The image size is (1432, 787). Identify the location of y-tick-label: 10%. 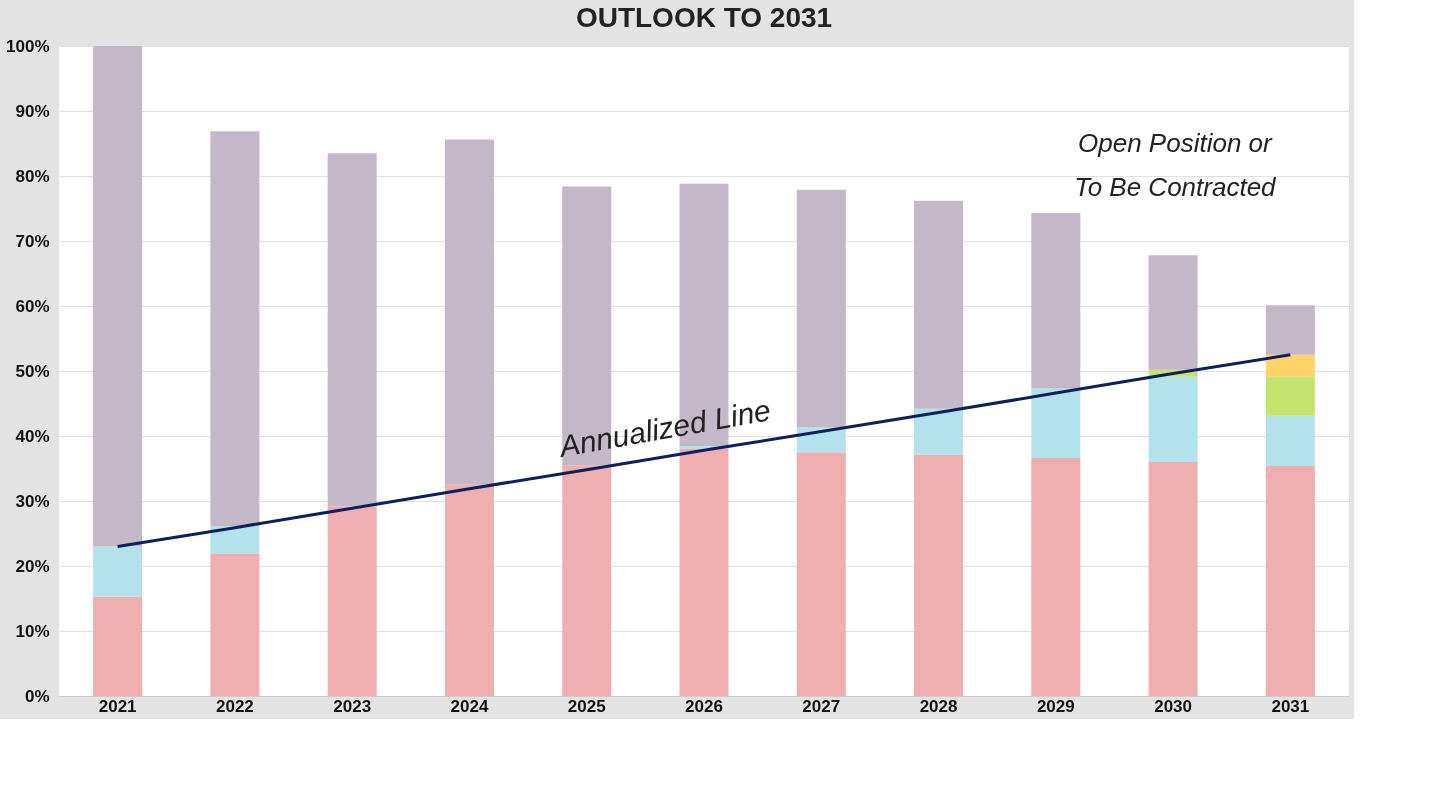
(32, 631).